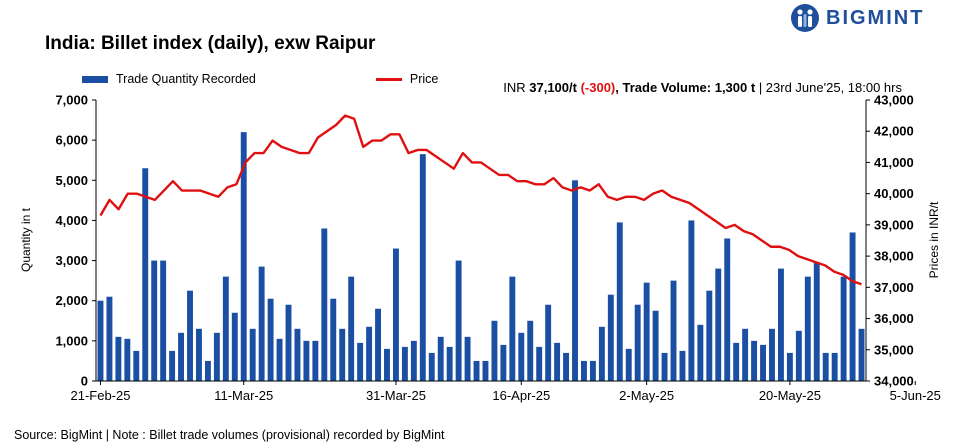 The height and width of the screenshot is (448, 960). I want to click on y-left-tick-label: 0, so click(84, 381).